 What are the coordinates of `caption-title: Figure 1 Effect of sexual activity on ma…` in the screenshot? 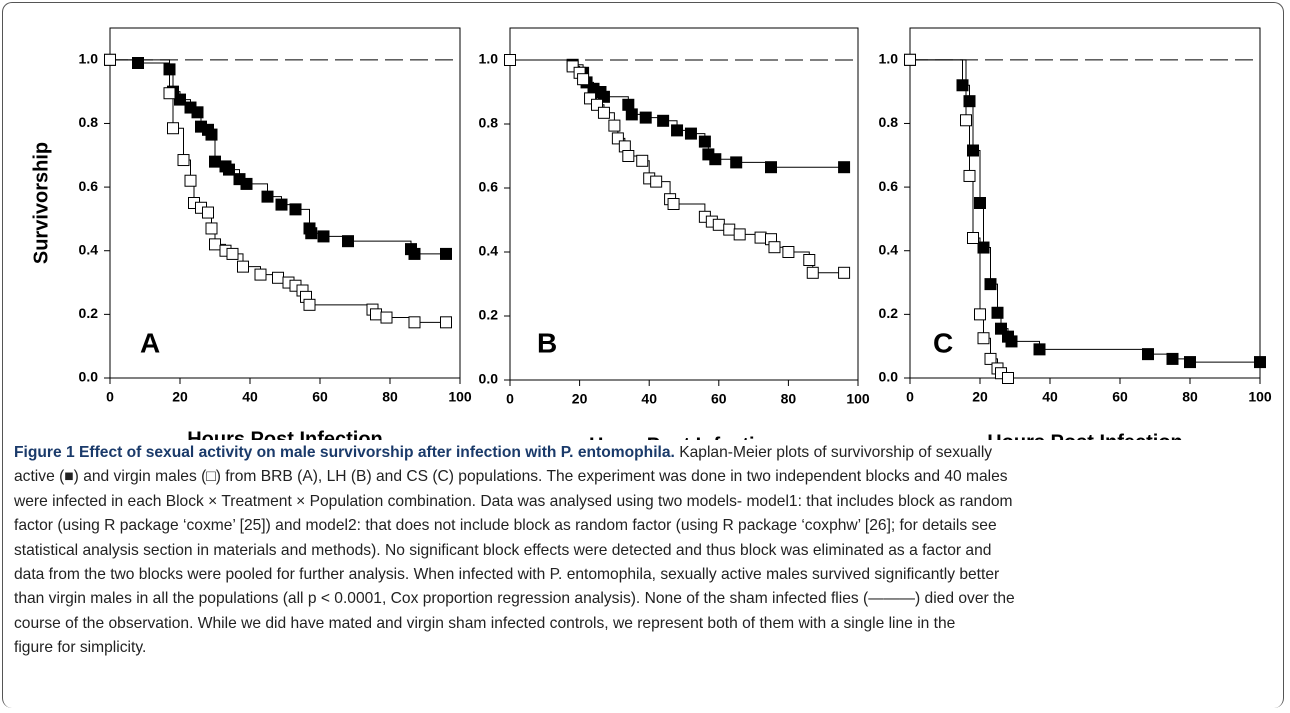 It's located at (344, 452).